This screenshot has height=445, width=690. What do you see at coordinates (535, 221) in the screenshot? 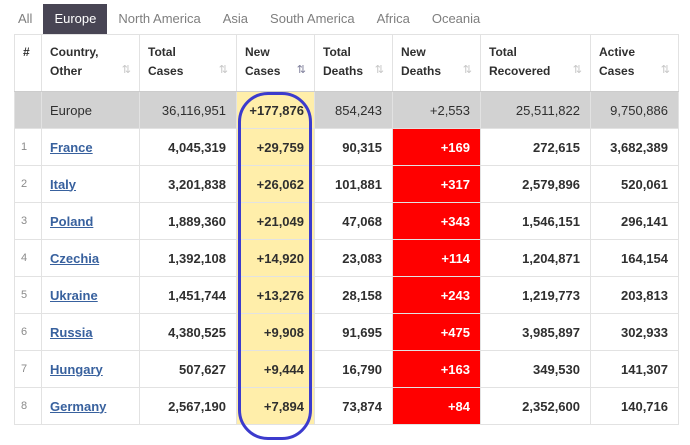
I see `total-recovered-cell: 1,546,151` at bounding box center [535, 221].